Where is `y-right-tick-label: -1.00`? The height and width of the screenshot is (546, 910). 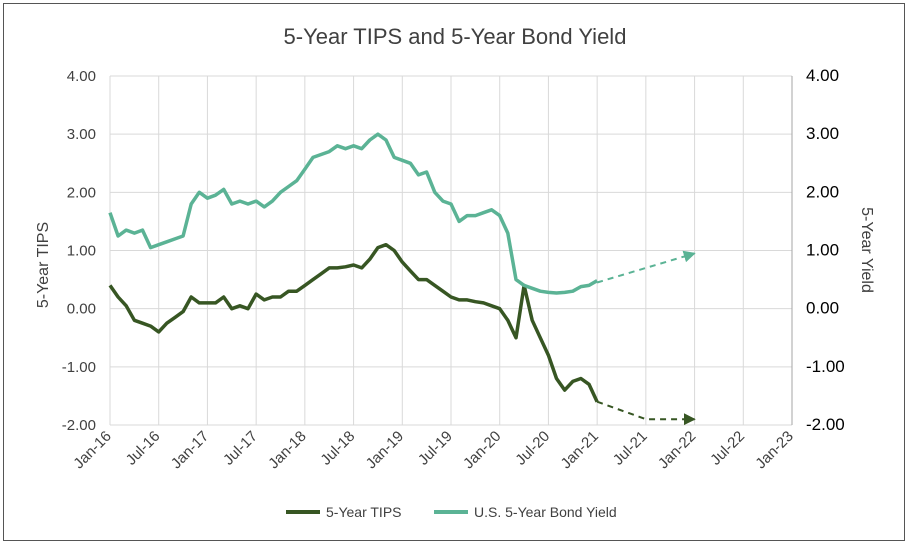 y-right-tick-label: -1.00 is located at coordinates (825, 366).